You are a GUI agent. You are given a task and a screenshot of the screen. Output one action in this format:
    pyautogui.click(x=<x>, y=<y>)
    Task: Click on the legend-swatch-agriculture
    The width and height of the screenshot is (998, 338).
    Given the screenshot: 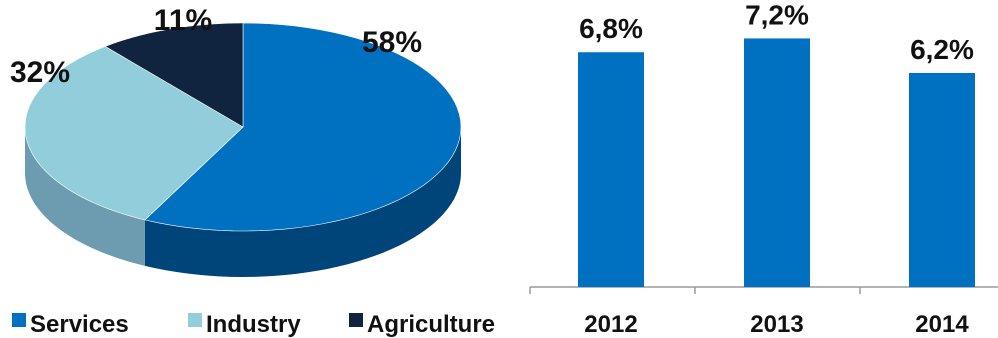 What is the action you would take?
    pyautogui.click(x=356, y=320)
    